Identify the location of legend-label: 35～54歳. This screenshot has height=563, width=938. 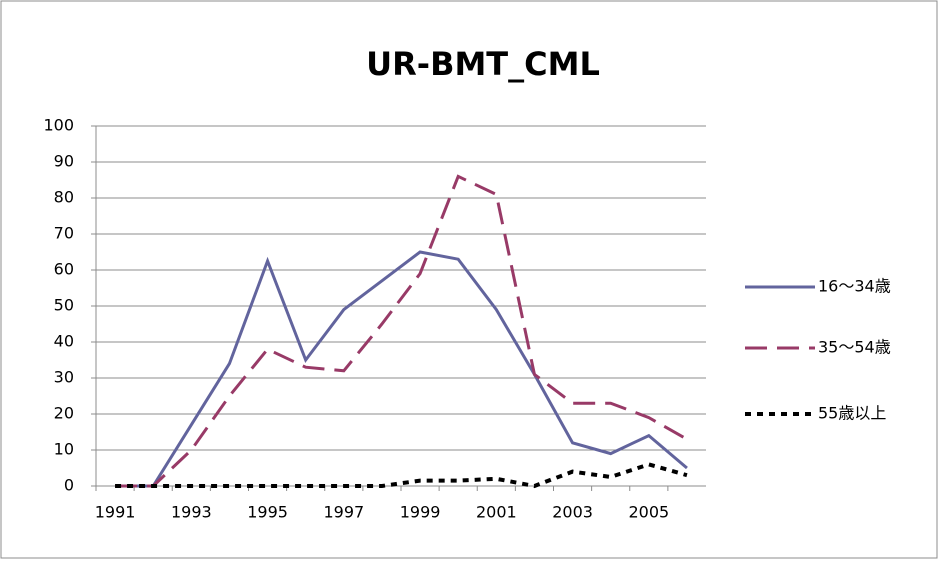
(854, 347).